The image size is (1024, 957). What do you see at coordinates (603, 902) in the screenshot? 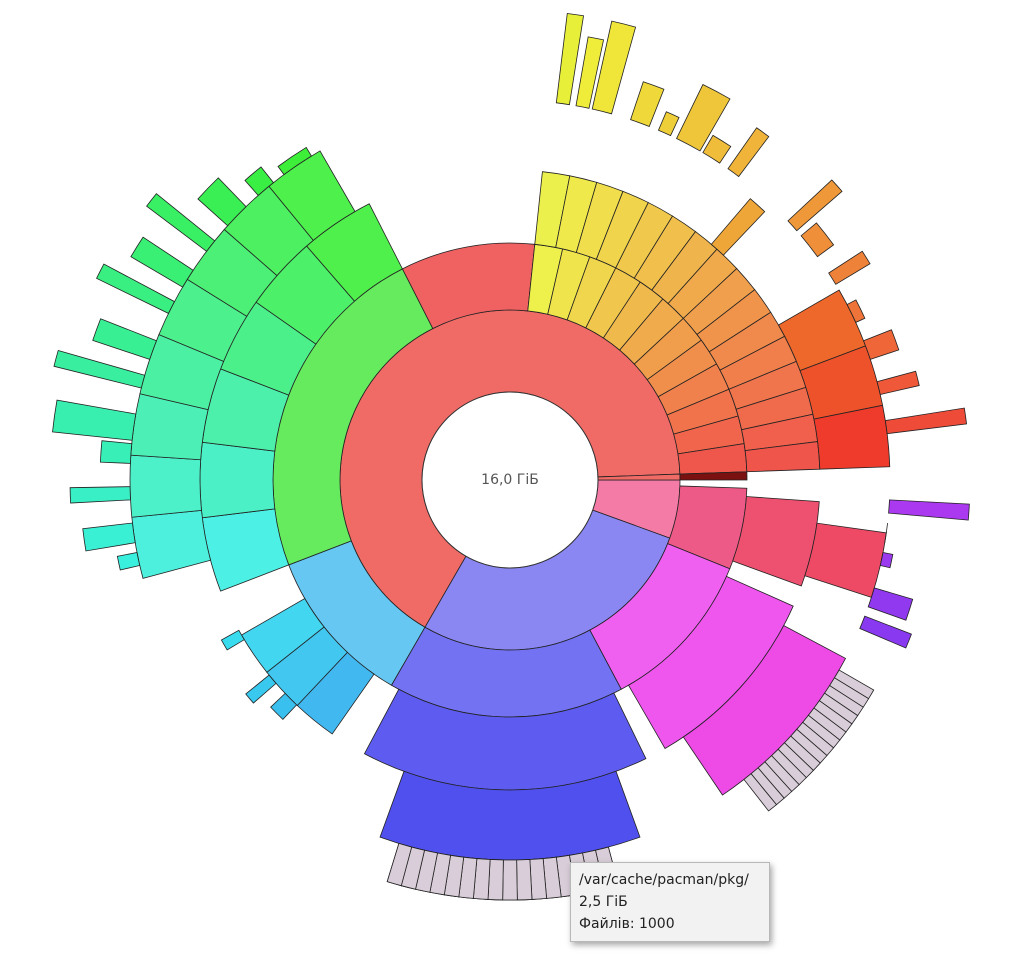
I see `tooltip-size: 2,5 ГіБ` at bounding box center [603, 902].